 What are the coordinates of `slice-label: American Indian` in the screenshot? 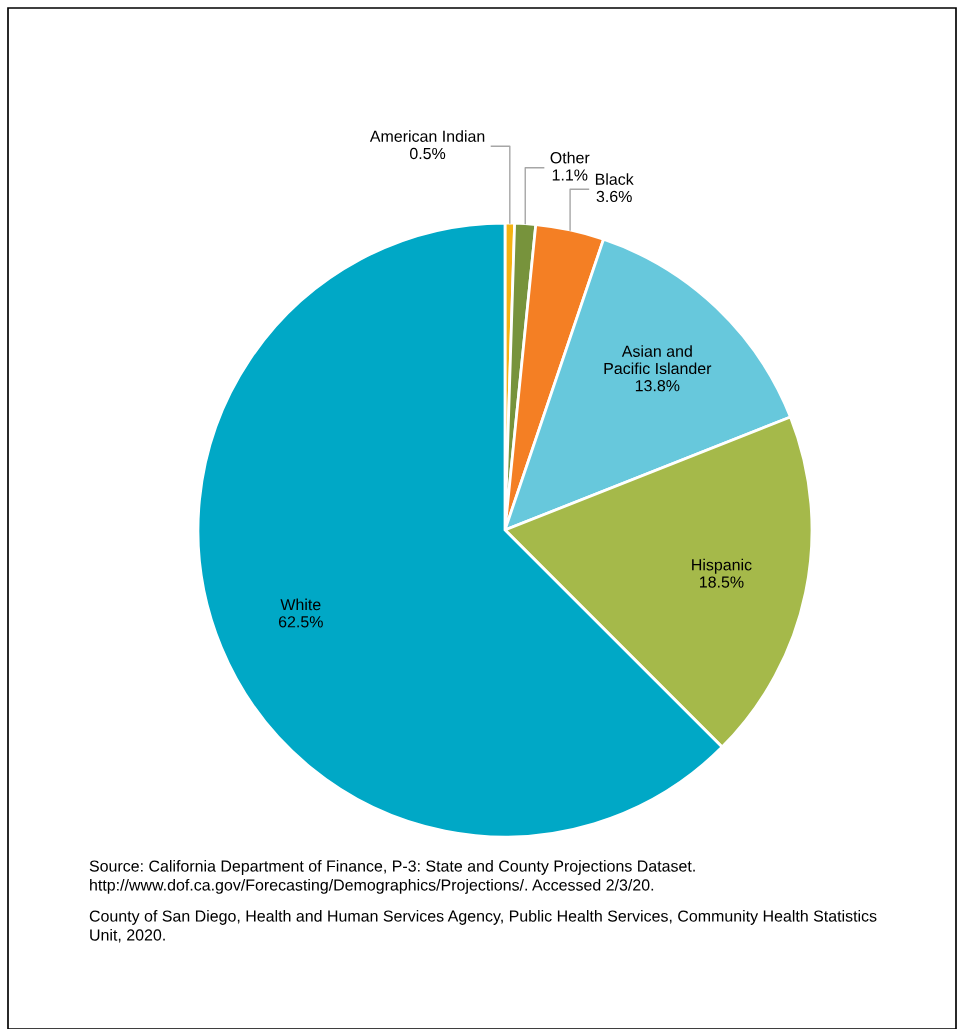 It's located at (427, 136).